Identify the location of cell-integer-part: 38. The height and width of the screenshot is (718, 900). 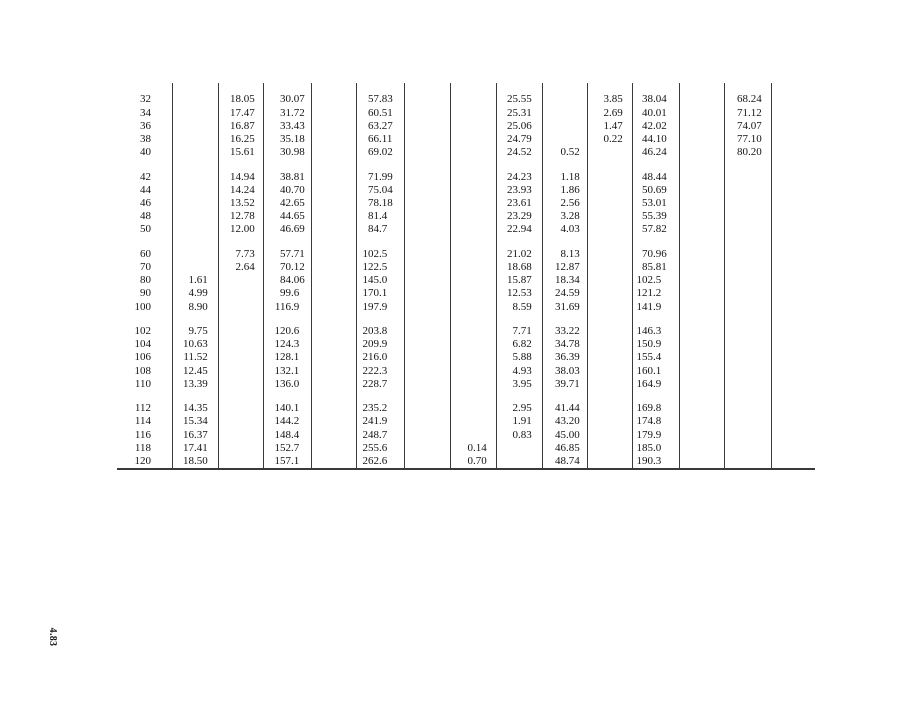
(560, 370).